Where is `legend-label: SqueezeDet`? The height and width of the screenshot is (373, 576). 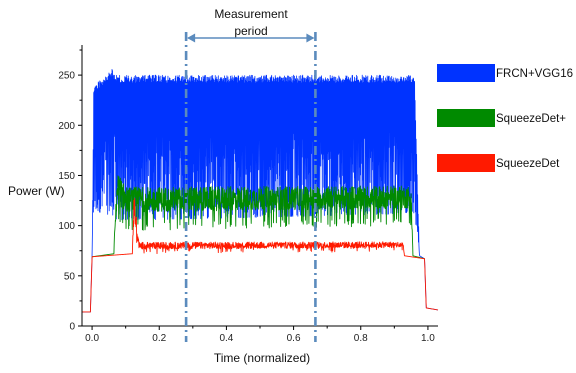
legend-label: SqueezeDet is located at coordinates (528, 164).